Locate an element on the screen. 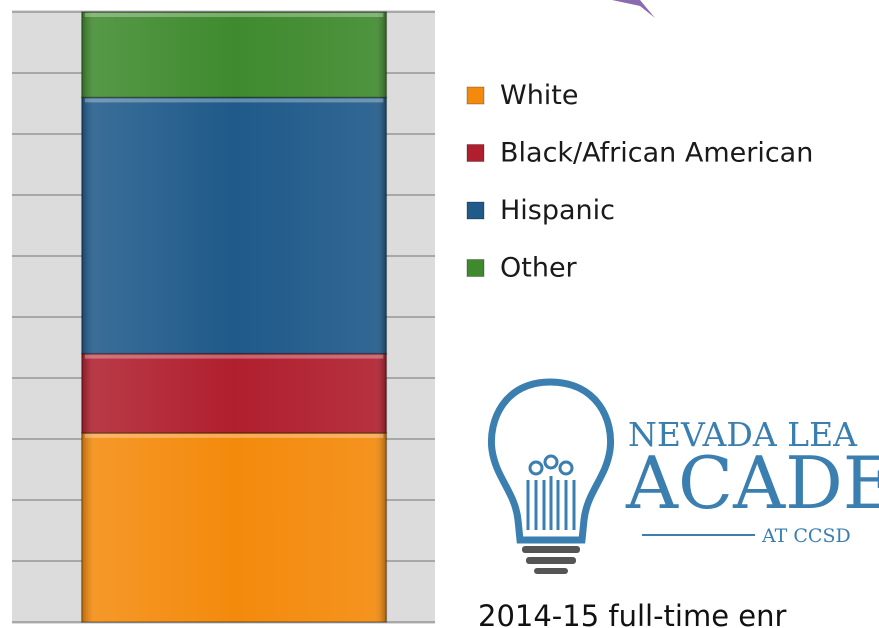  logo: NEVADA LEA ACADE AT CCSD is located at coordinates (683, 476).